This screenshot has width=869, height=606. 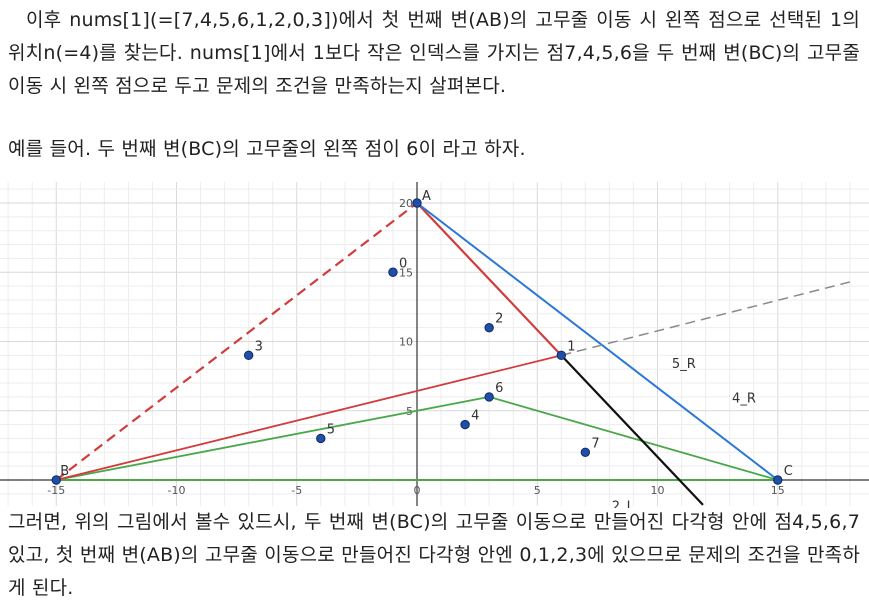 What do you see at coordinates (259, 346) in the screenshot?
I see `point-label-3: 3` at bounding box center [259, 346].